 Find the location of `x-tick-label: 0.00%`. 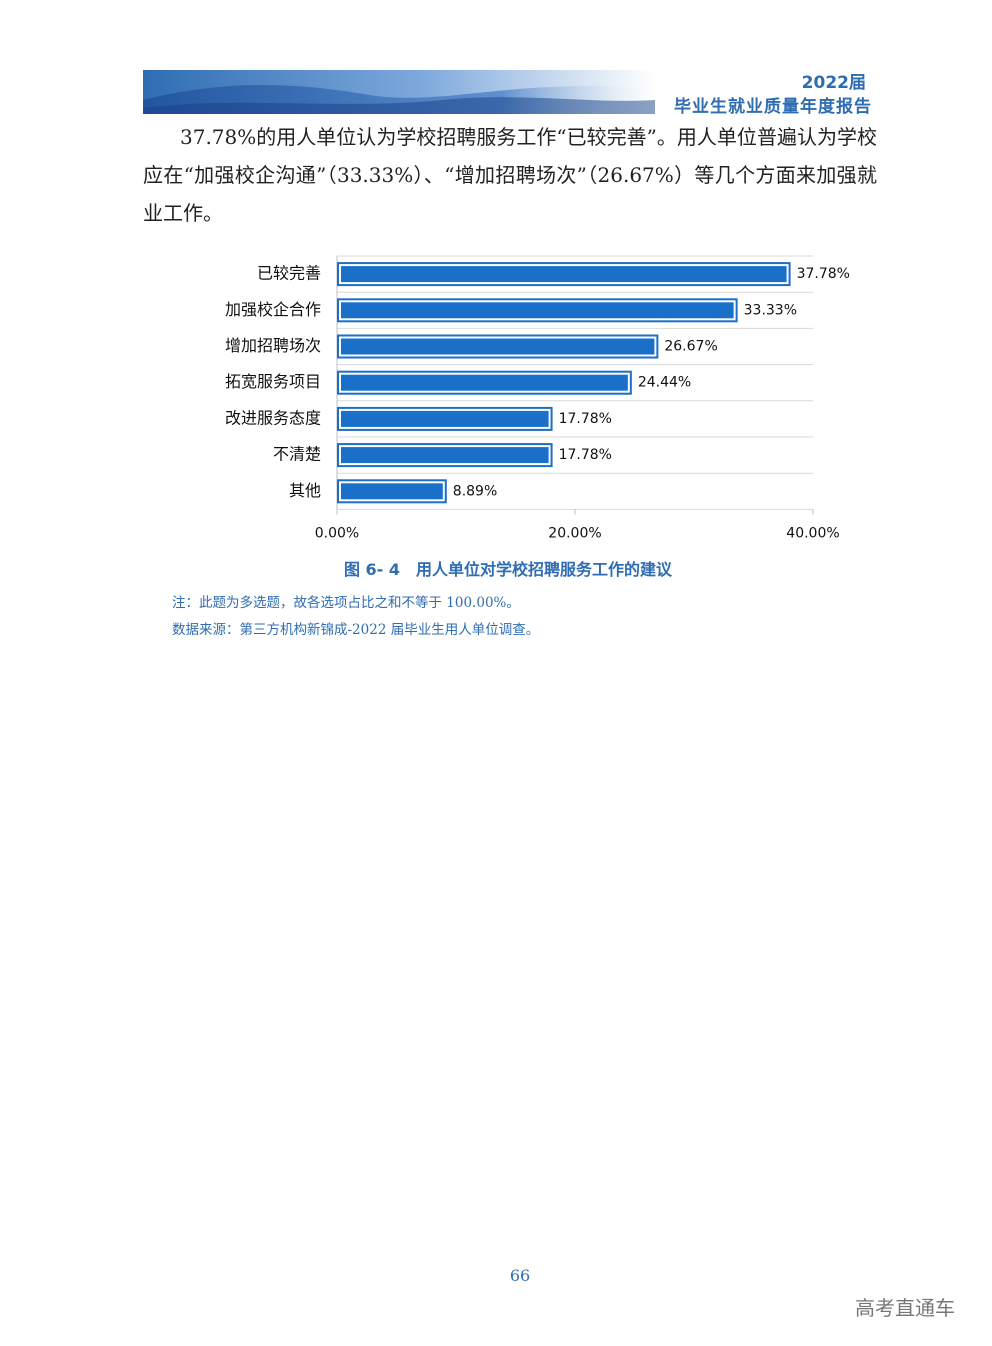

x-tick-label: 0.00% is located at coordinates (337, 533).